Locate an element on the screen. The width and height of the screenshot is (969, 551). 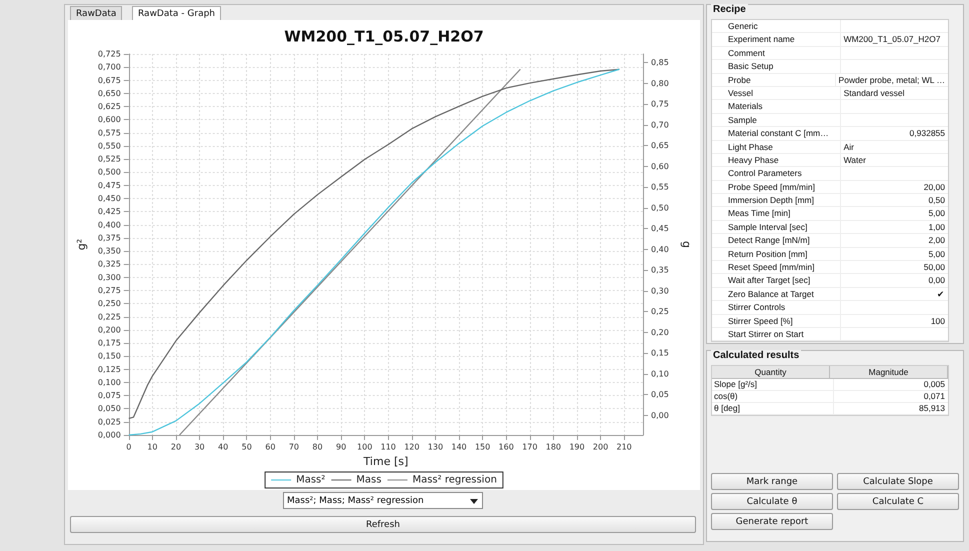
category-label: Vessel is located at coordinates (741, 93).